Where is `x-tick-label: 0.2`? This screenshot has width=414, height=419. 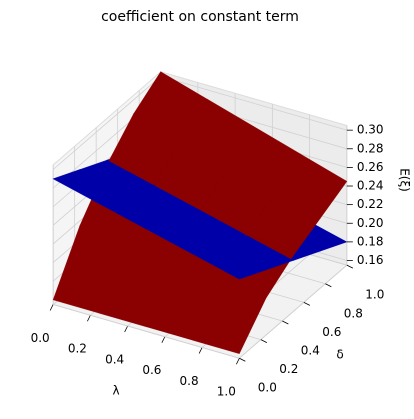 x-tick-label: 0.2 is located at coordinates (77, 349).